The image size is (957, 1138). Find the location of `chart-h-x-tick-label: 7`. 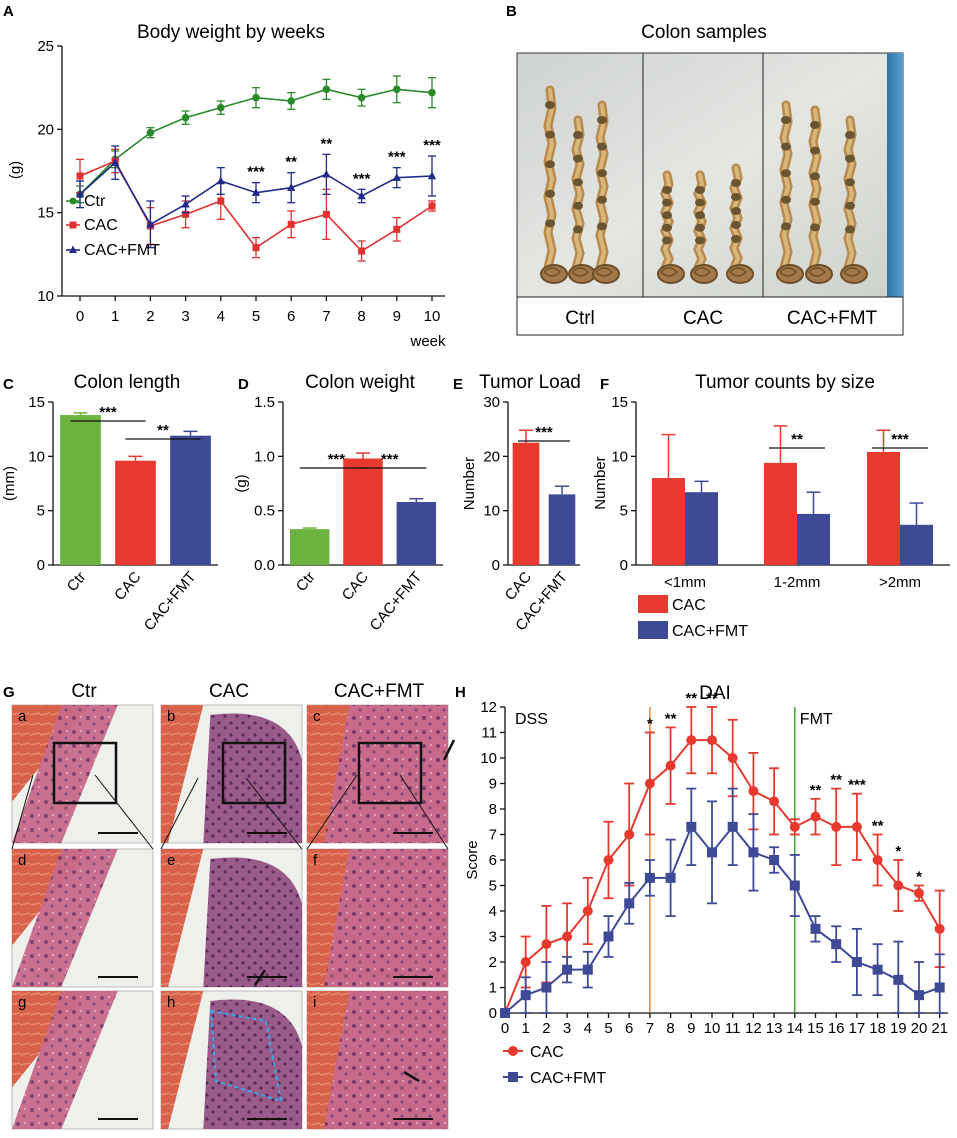

chart-h-x-tick-label: 7 is located at coordinates (650, 1028).